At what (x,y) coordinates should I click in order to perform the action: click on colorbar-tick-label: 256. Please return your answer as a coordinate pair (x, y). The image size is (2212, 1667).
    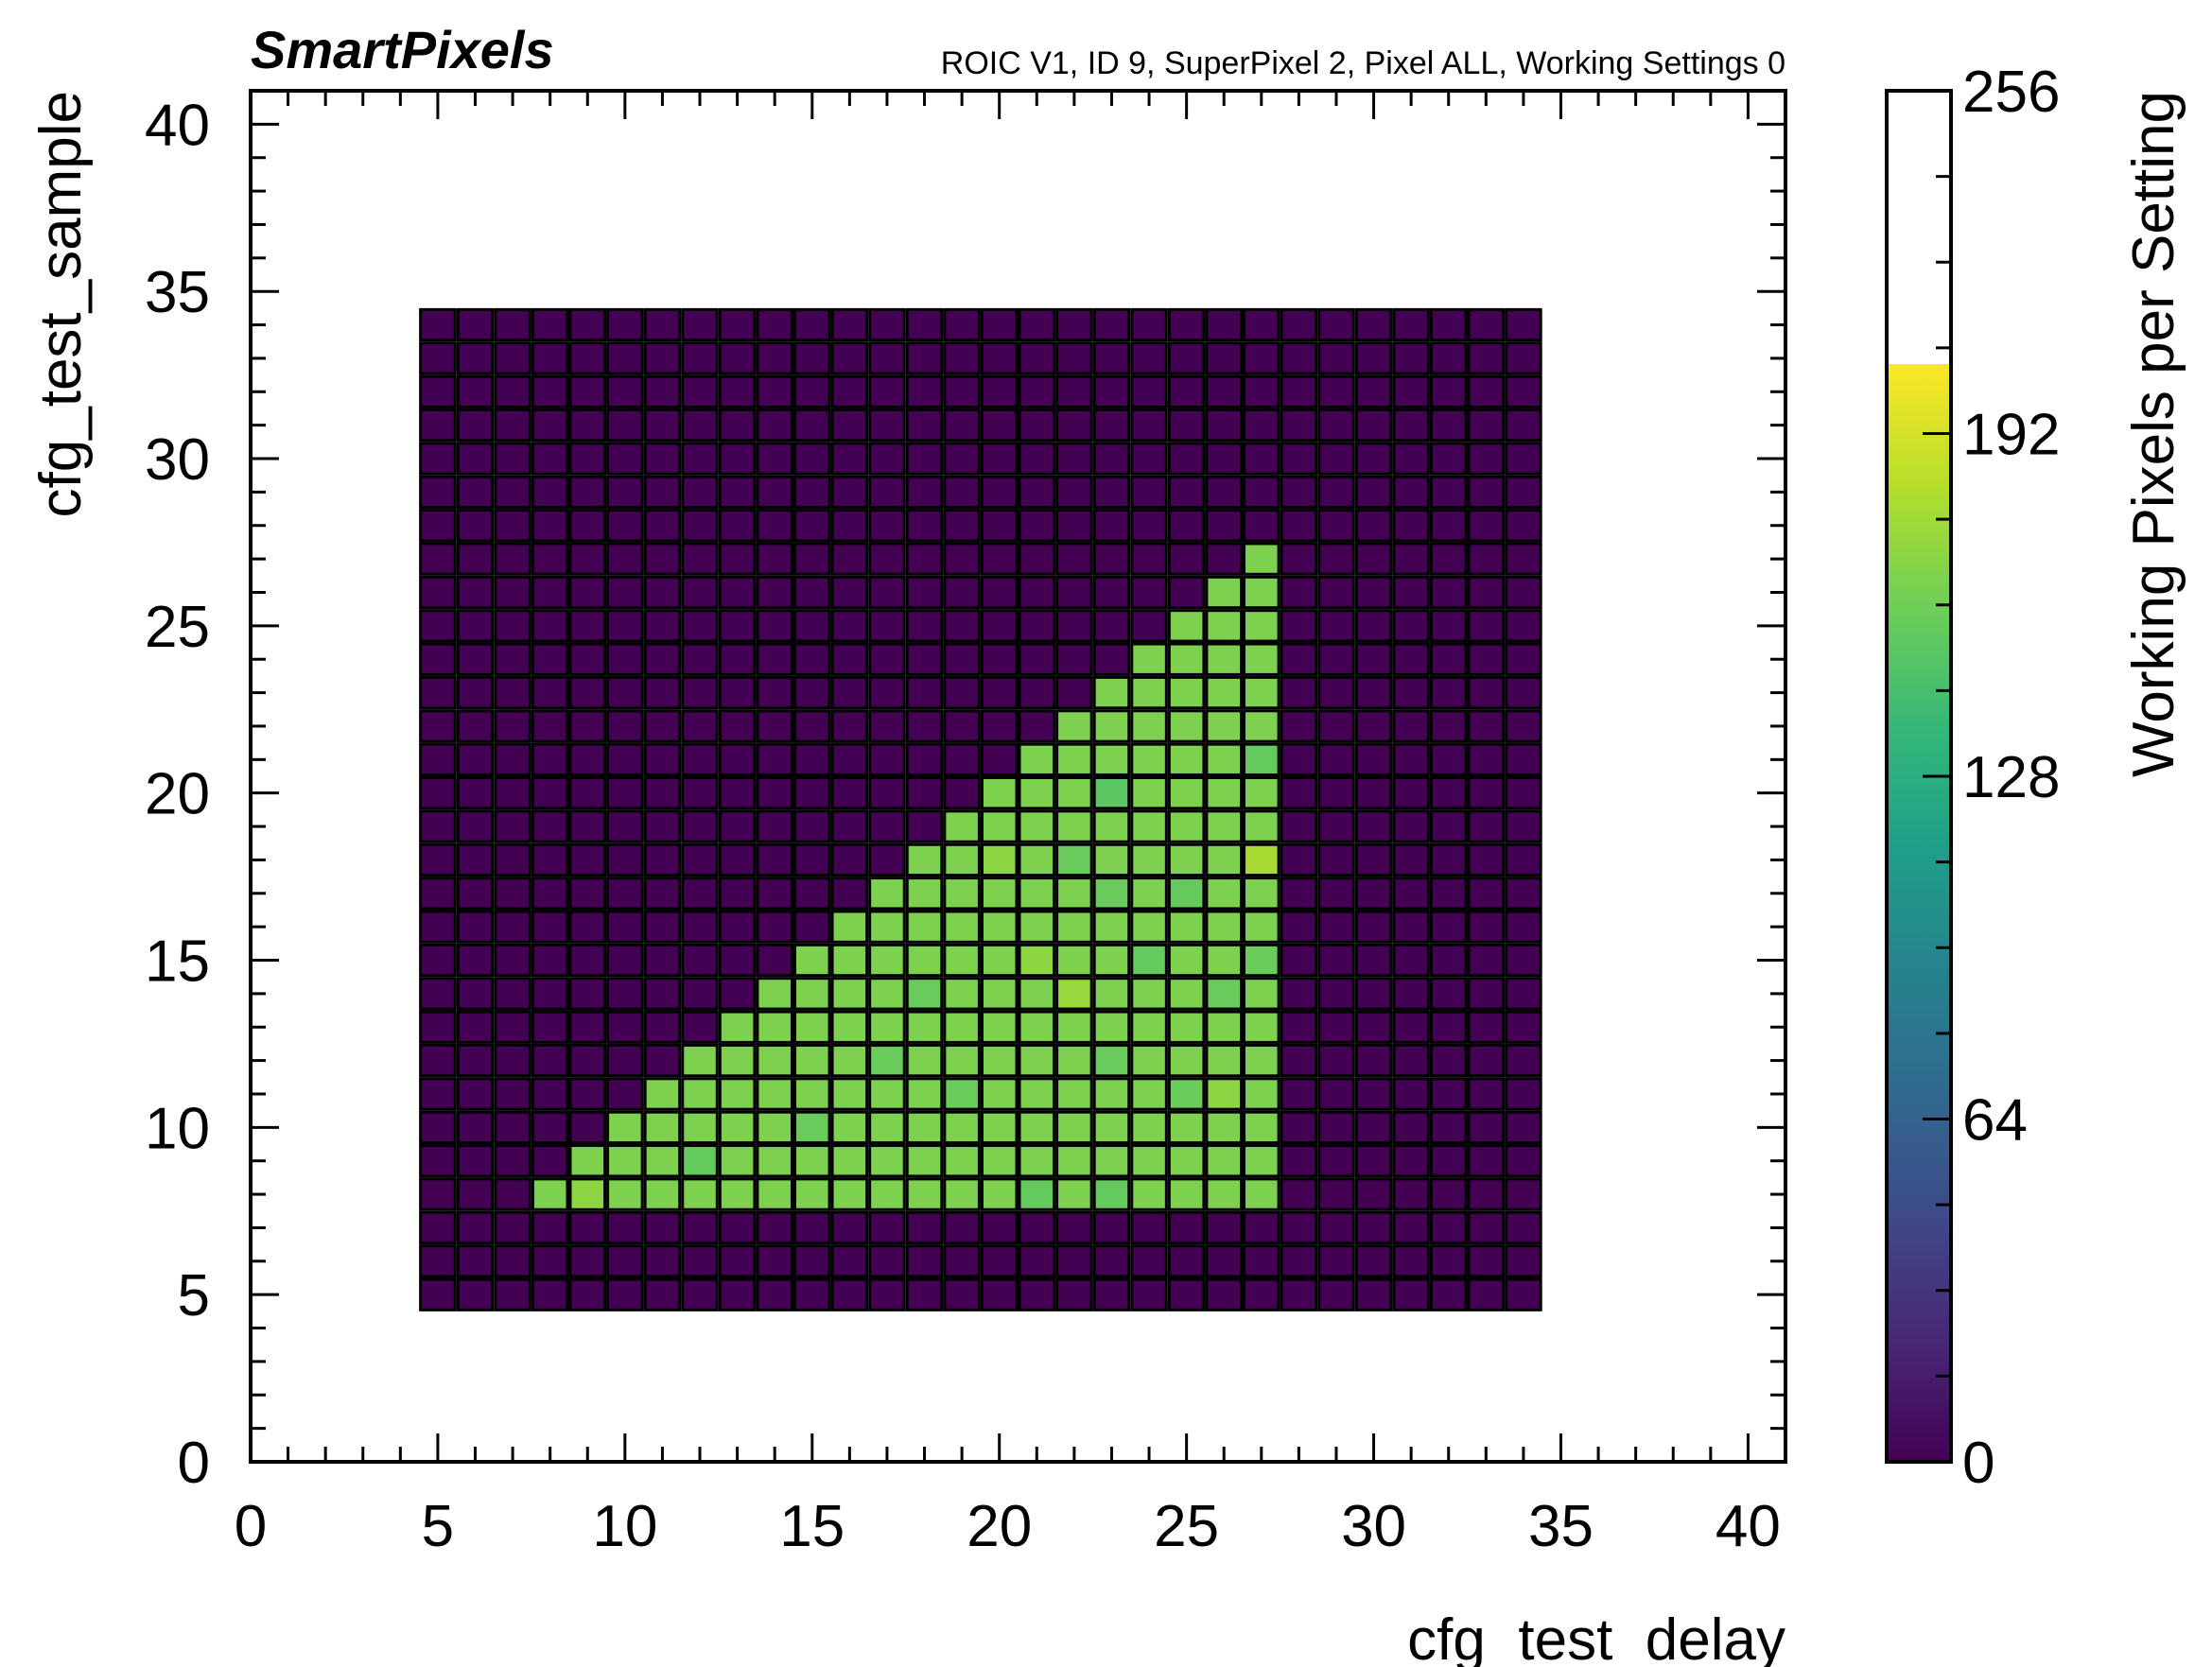
    Looking at the image, I should click on (2011, 92).